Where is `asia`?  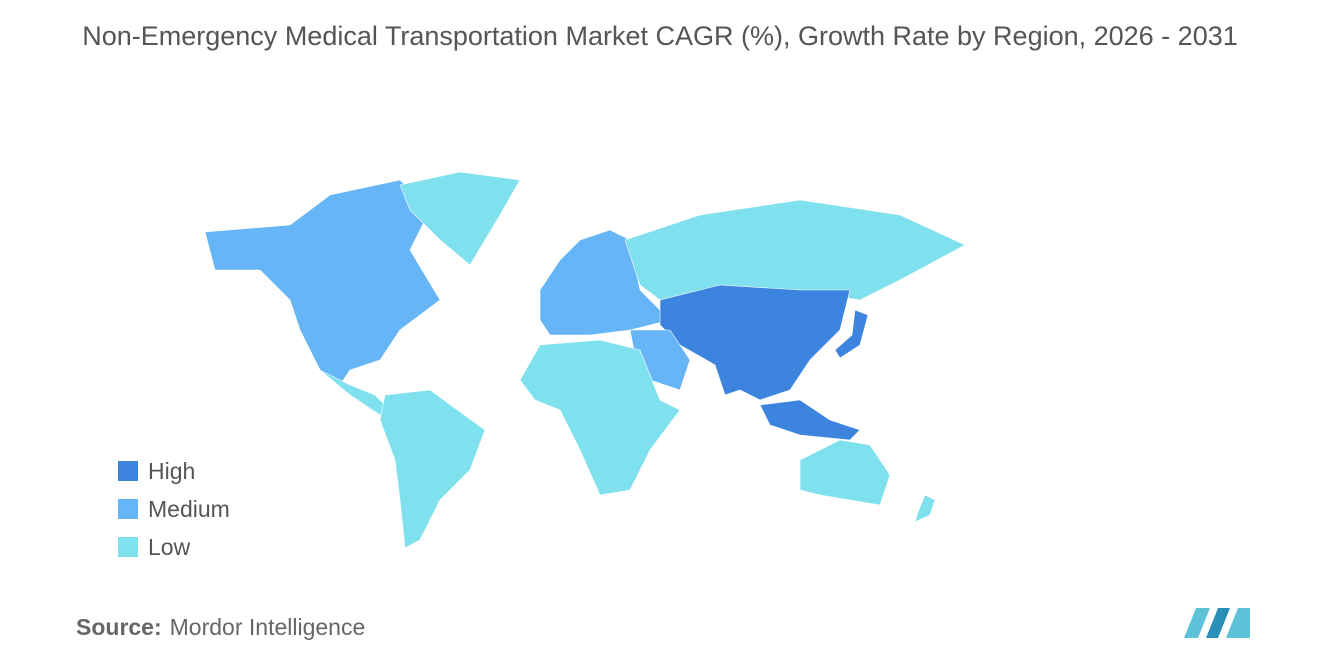
asia is located at coordinates (755, 342).